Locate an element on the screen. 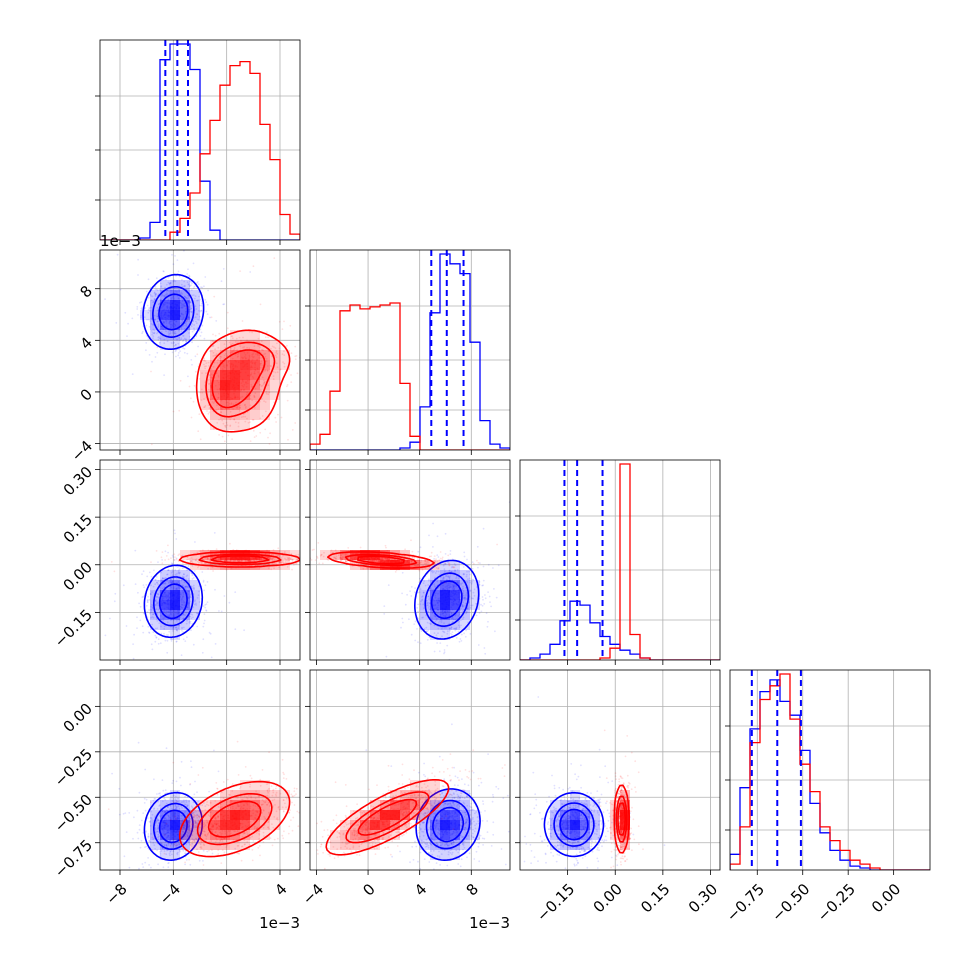 The image size is (970, 970). y-tick-label: 0.30 is located at coordinates (78, 481).